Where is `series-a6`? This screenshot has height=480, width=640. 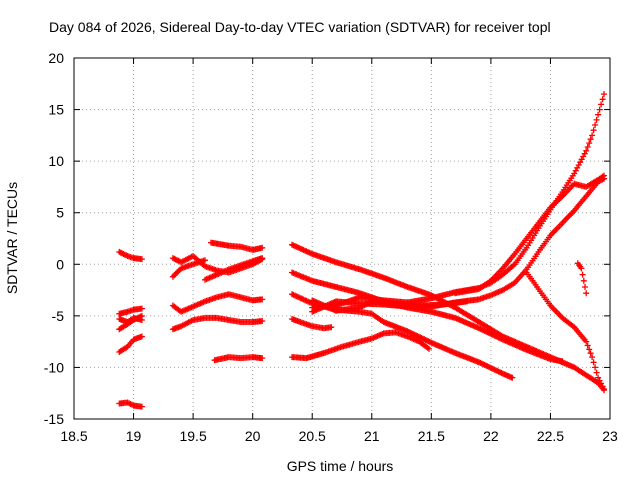 series-a6 is located at coordinates (130, 404).